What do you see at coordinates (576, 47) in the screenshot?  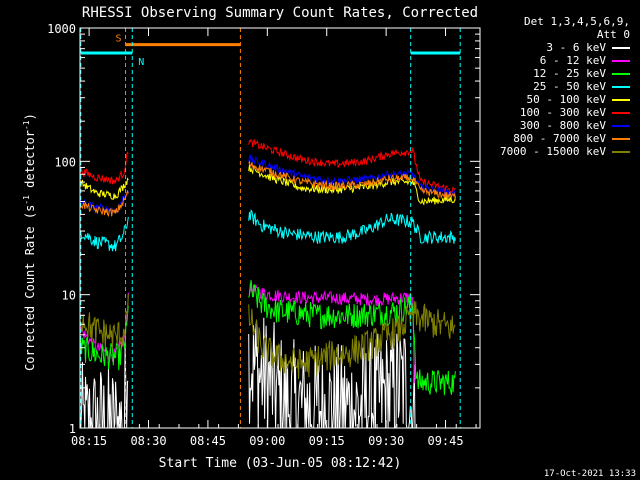 I see `legend-item-label: 3 - 6 keV` at bounding box center [576, 47].